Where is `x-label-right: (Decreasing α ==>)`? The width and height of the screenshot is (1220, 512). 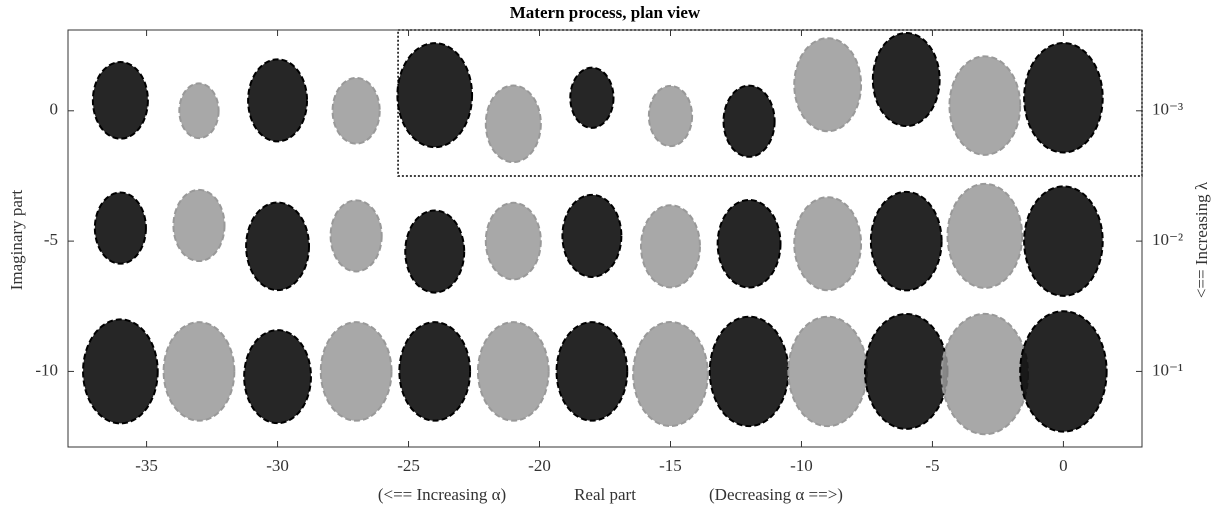 x-label-right: (Decreasing α ==>) is located at coordinates (776, 494).